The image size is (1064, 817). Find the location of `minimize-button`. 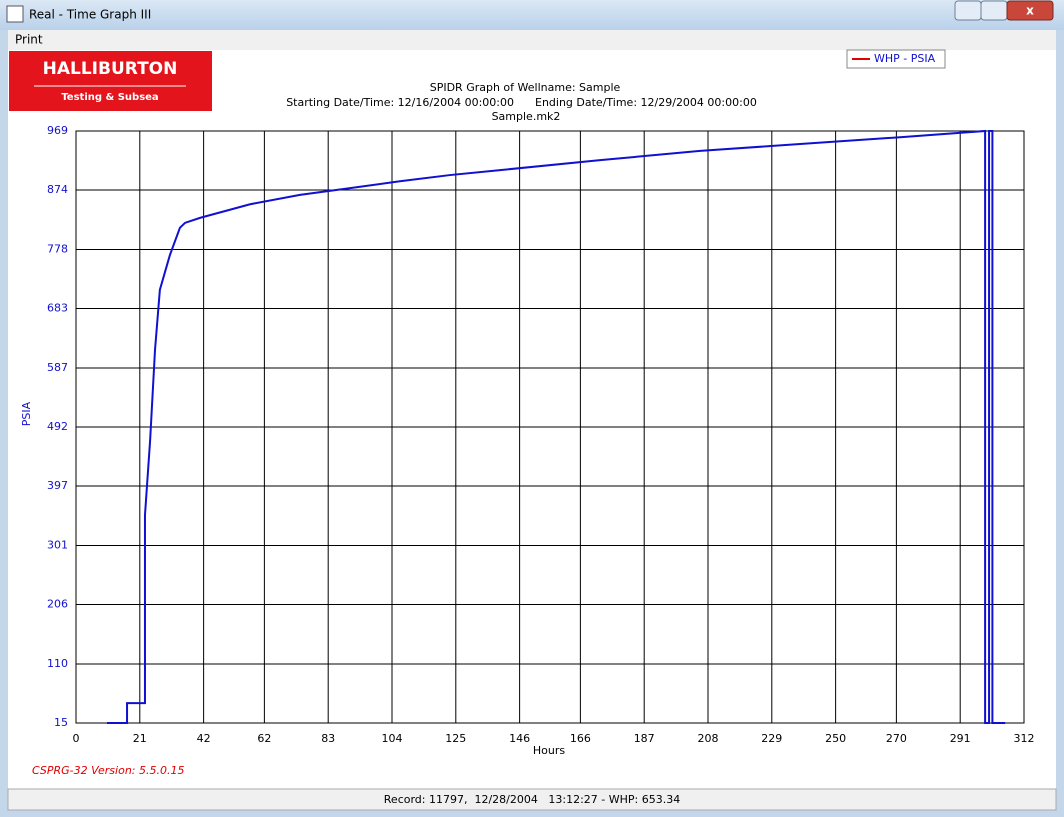

minimize-button is located at coordinates (968, 10).